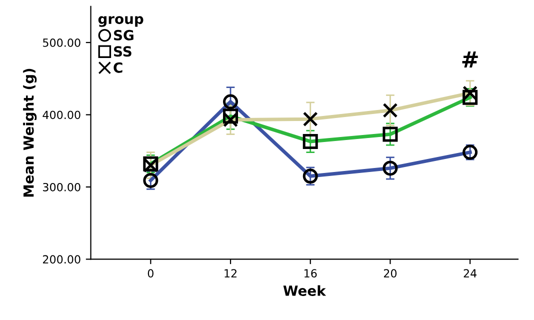  Describe the element at coordinates (118, 67) in the screenshot. I see `legend-label: C` at that location.